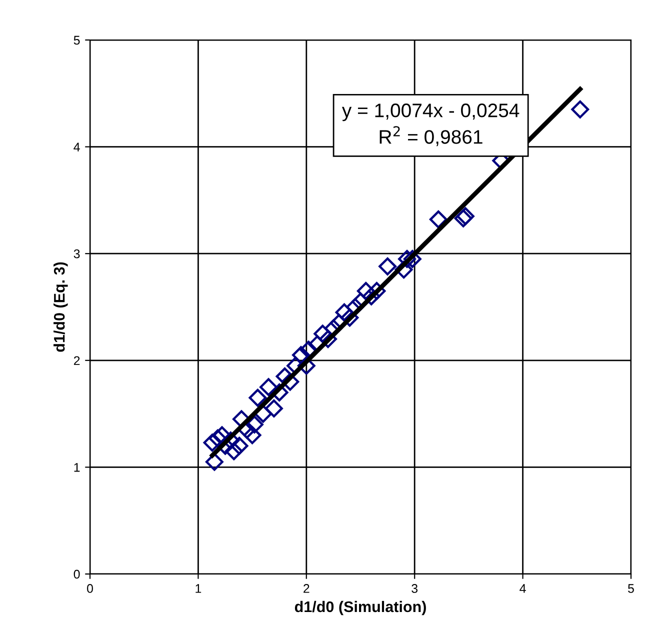  I want to click on y-tick-label: 1, so click(77, 467).